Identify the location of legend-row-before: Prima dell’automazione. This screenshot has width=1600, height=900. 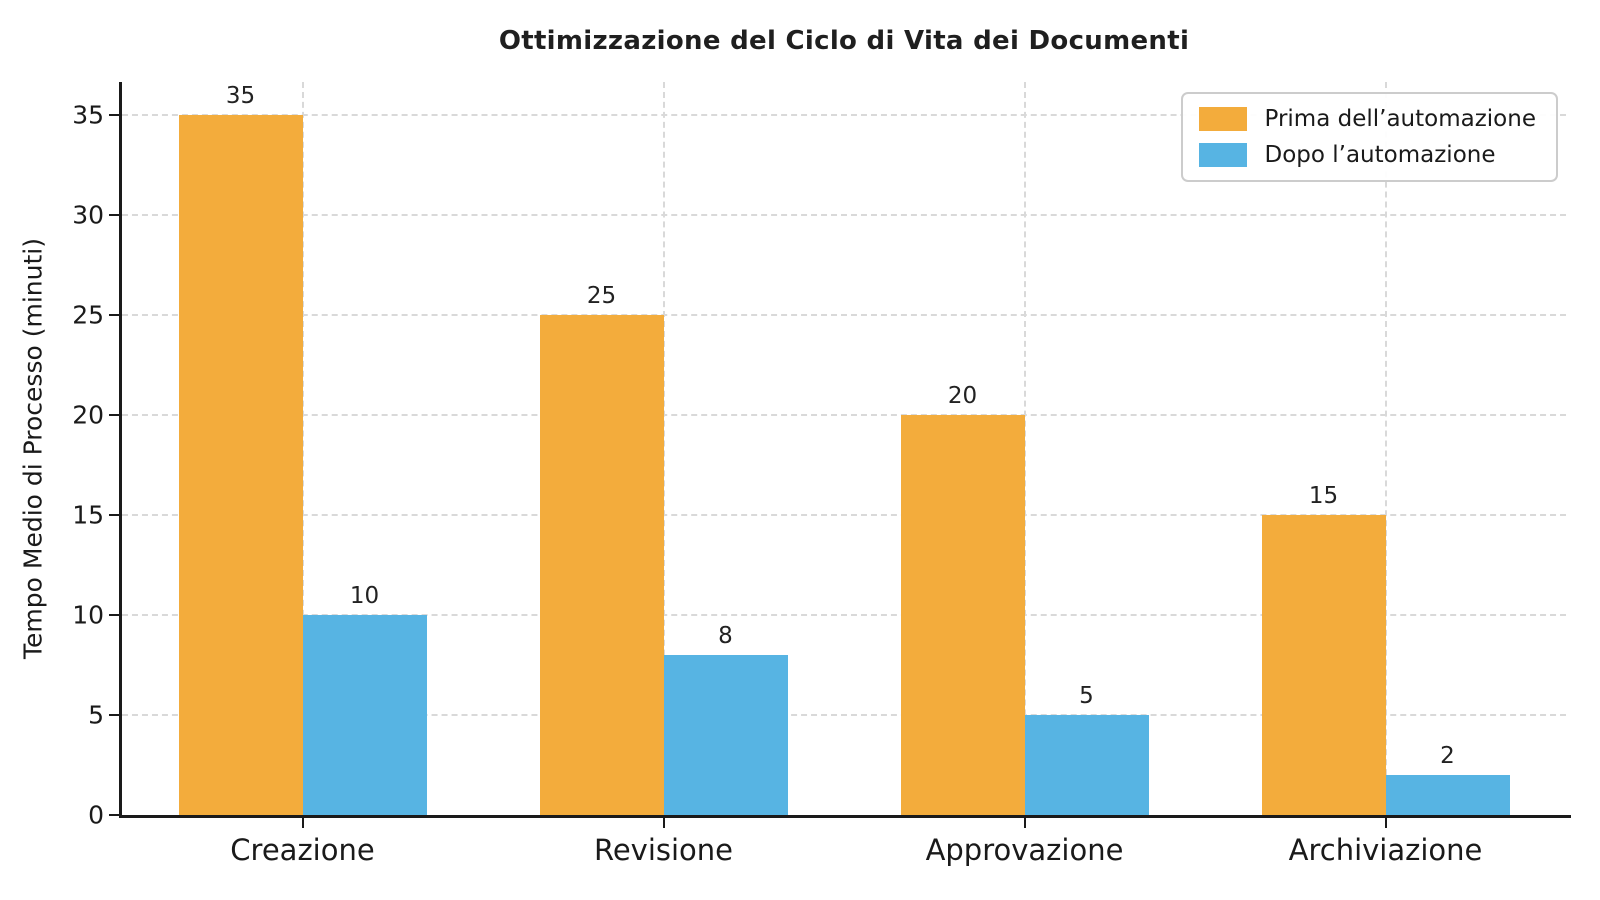
(1367, 119).